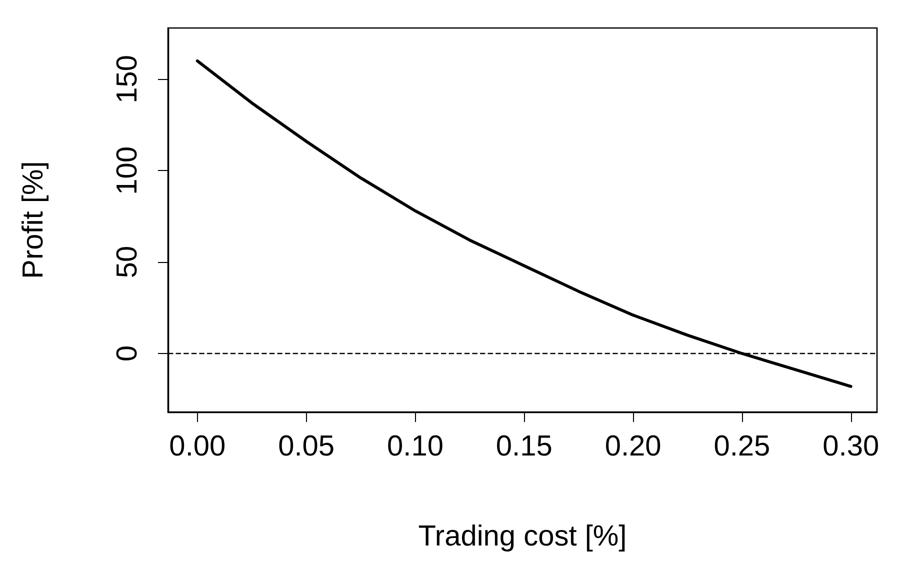 This screenshot has height=581, width=899. Describe the element at coordinates (128, 353) in the screenshot. I see `y-tick-label: 0` at that location.